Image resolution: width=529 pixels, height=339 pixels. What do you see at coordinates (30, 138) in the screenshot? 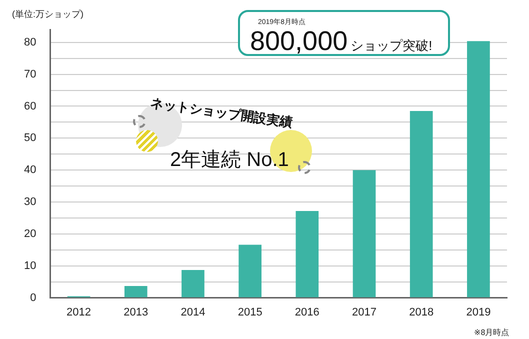
I see `y-tick-label: 50` at bounding box center [30, 138].